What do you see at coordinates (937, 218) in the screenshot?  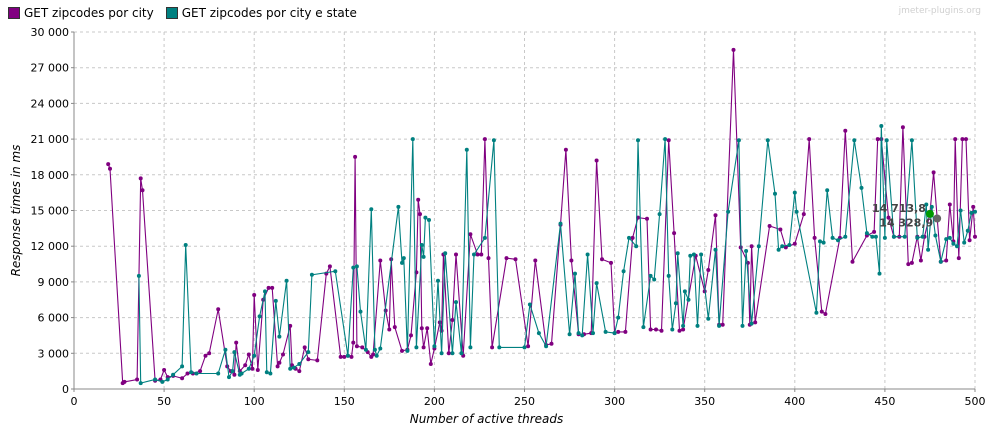 I see `highlight-point` at bounding box center [937, 218].